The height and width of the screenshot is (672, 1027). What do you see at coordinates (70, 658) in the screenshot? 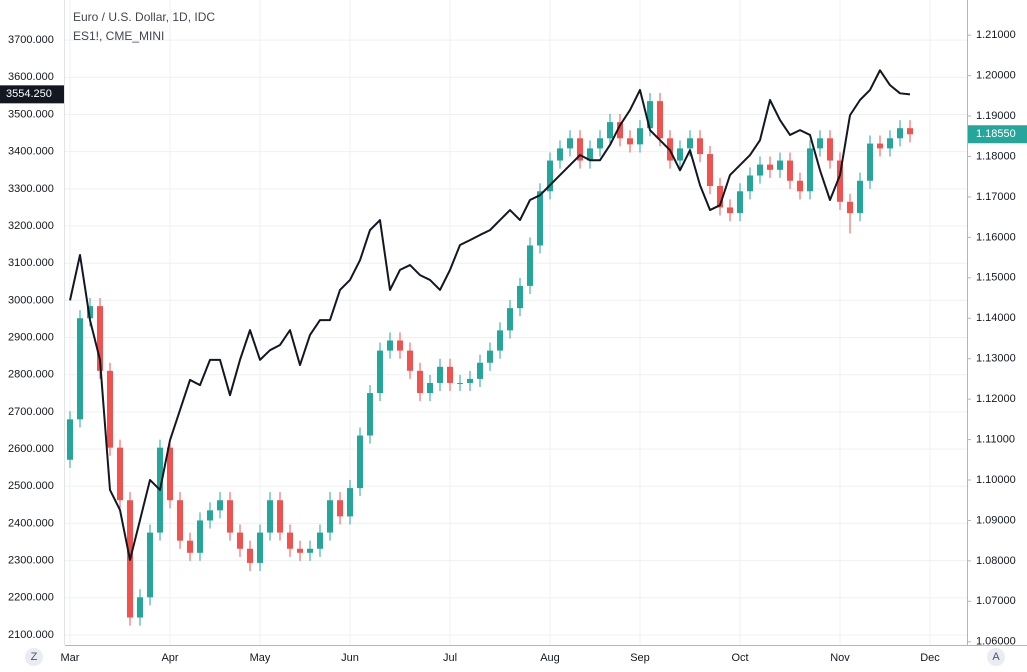
I see `x-tick-label: Mar` at bounding box center [70, 658].